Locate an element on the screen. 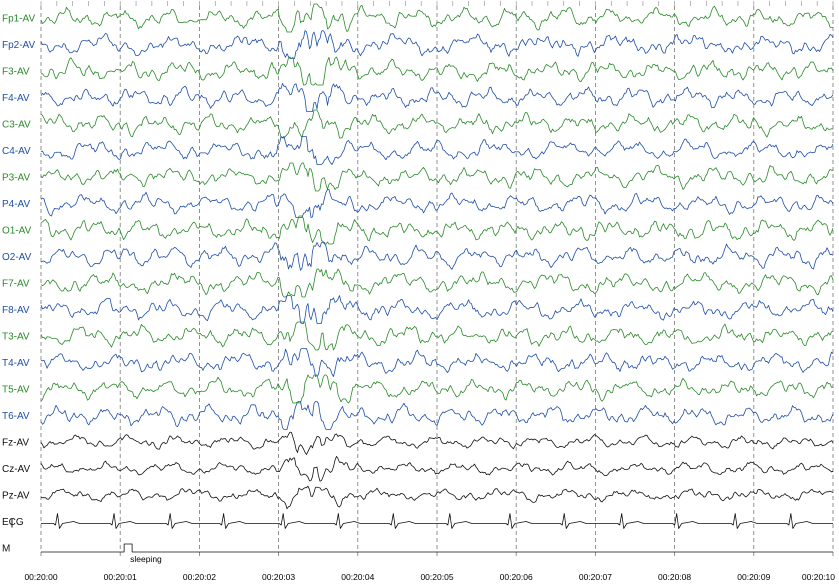  trace-o2-av is located at coordinates (437, 256).